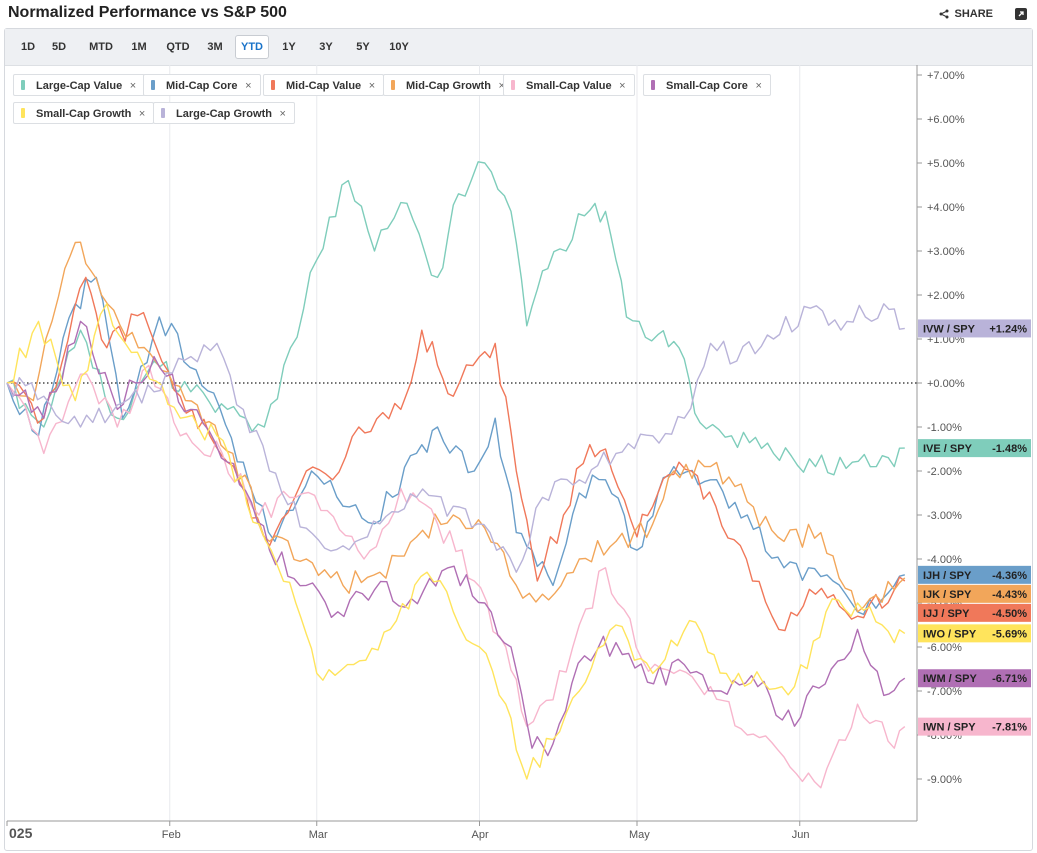 This screenshot has width=1037, height=853. What do you see at coordinates (363, 47) in the screenshot?
I see `range-5y: 5Y` at bounding box center [363, 47].